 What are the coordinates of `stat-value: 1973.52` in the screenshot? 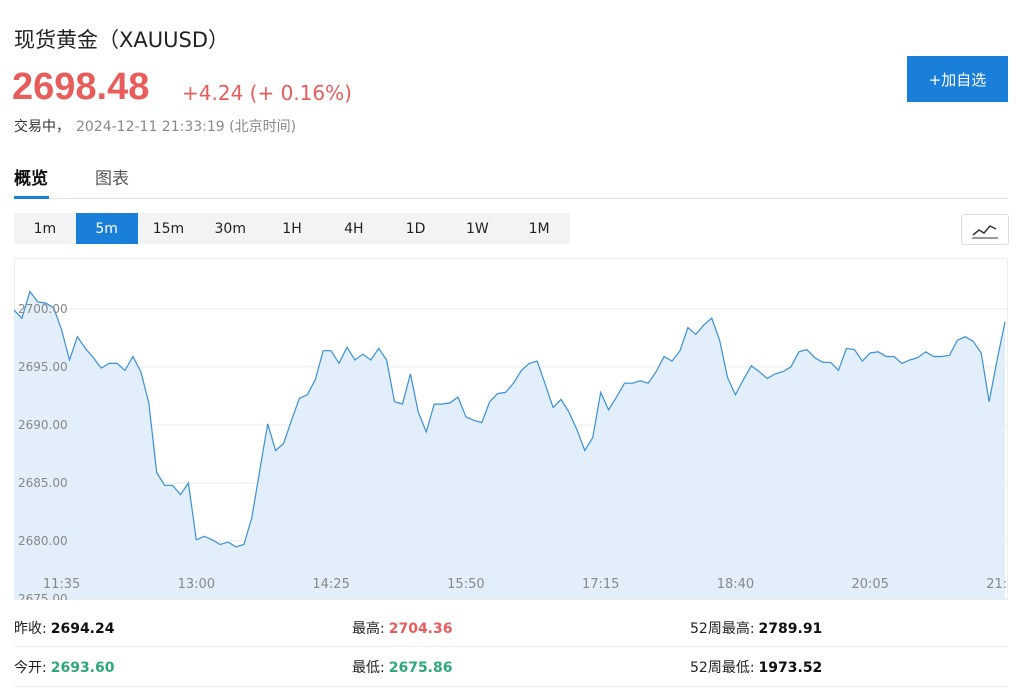 It's located at (790, 668).